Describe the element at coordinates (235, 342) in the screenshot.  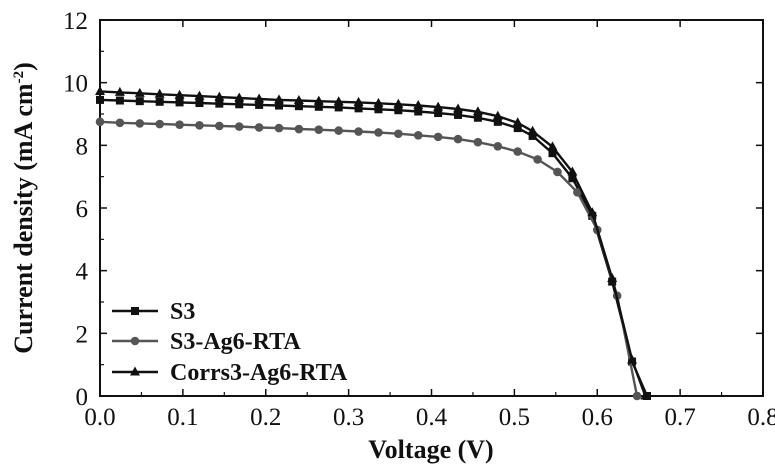
I see `legend-label: S3-Ag6-RTA` at that location.